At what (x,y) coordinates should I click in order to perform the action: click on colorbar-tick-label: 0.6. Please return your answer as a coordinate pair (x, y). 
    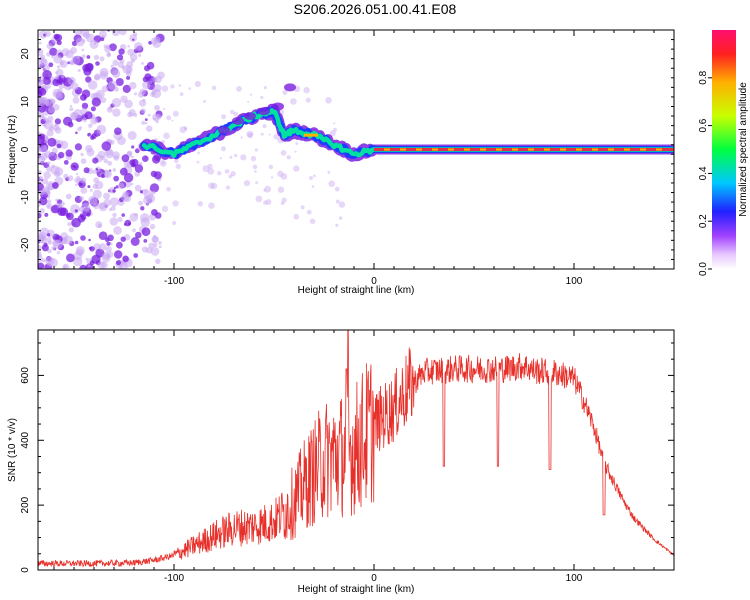
    Looking at the image, I should click on (703, 125).